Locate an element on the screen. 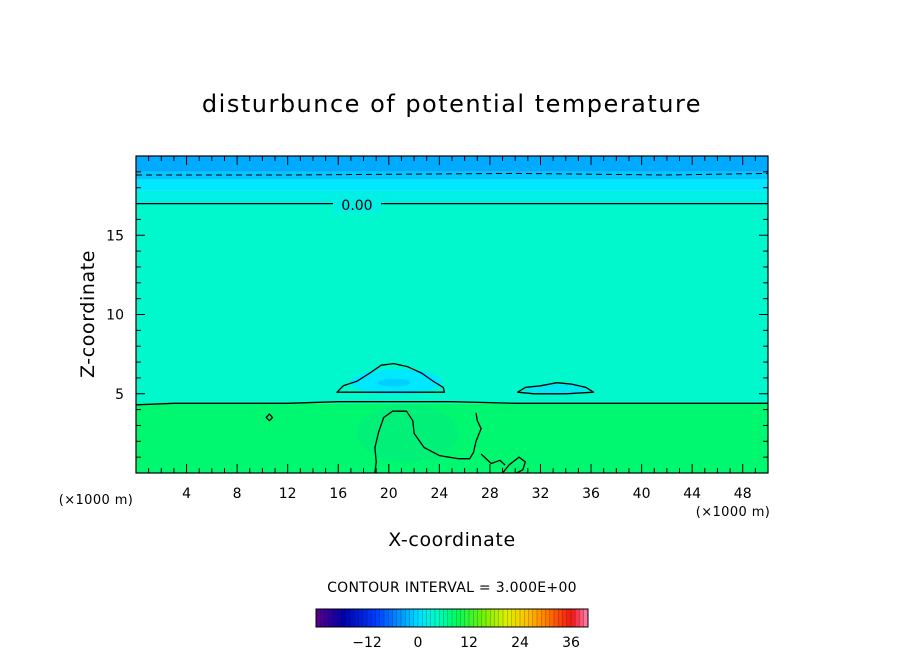 This screenshot has height=654, width=904. colorbar-tick-label: 36 is located at coordinates (571, 643).